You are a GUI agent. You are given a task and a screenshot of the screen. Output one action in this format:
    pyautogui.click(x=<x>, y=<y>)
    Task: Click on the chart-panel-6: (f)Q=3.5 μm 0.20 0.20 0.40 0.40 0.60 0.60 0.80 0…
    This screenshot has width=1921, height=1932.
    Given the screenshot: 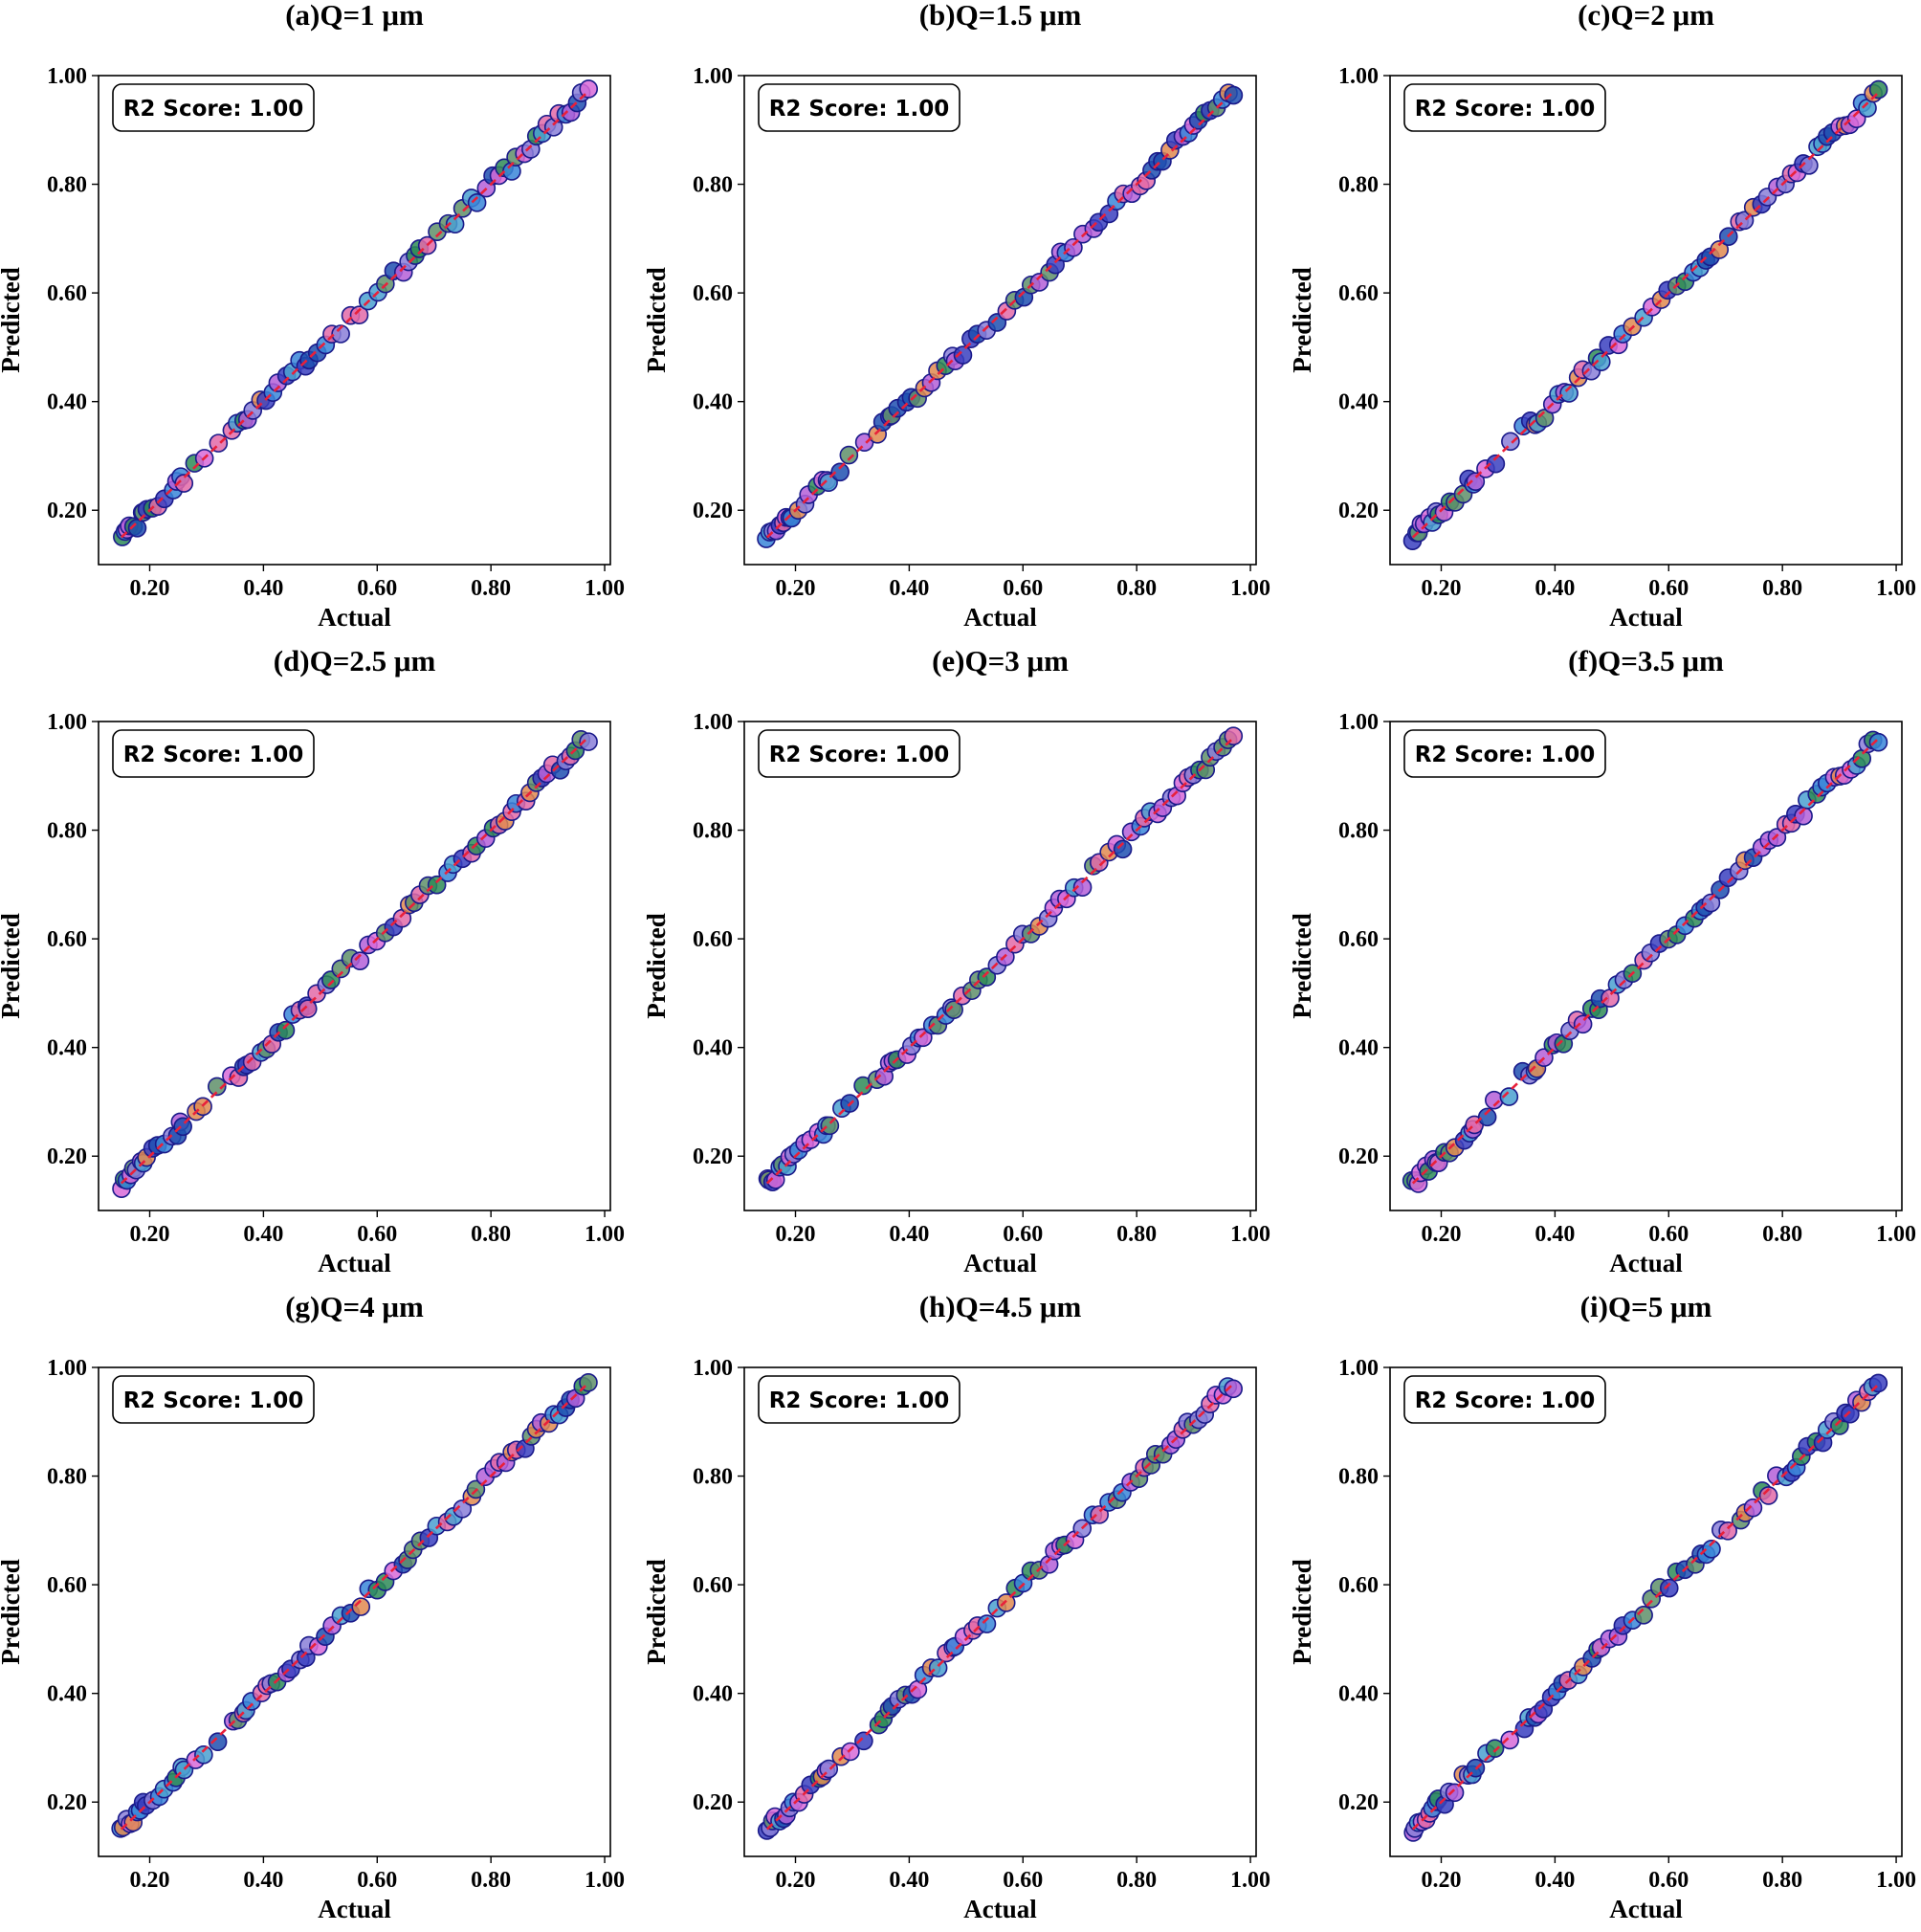 What is the action you would take?
    pyautogui.click(x=1605, y=965)
    